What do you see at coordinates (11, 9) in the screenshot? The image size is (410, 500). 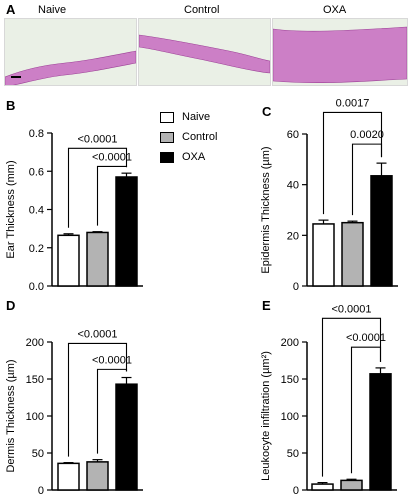 I see `panel-letter-a: A` at bounding box center [11, 9].